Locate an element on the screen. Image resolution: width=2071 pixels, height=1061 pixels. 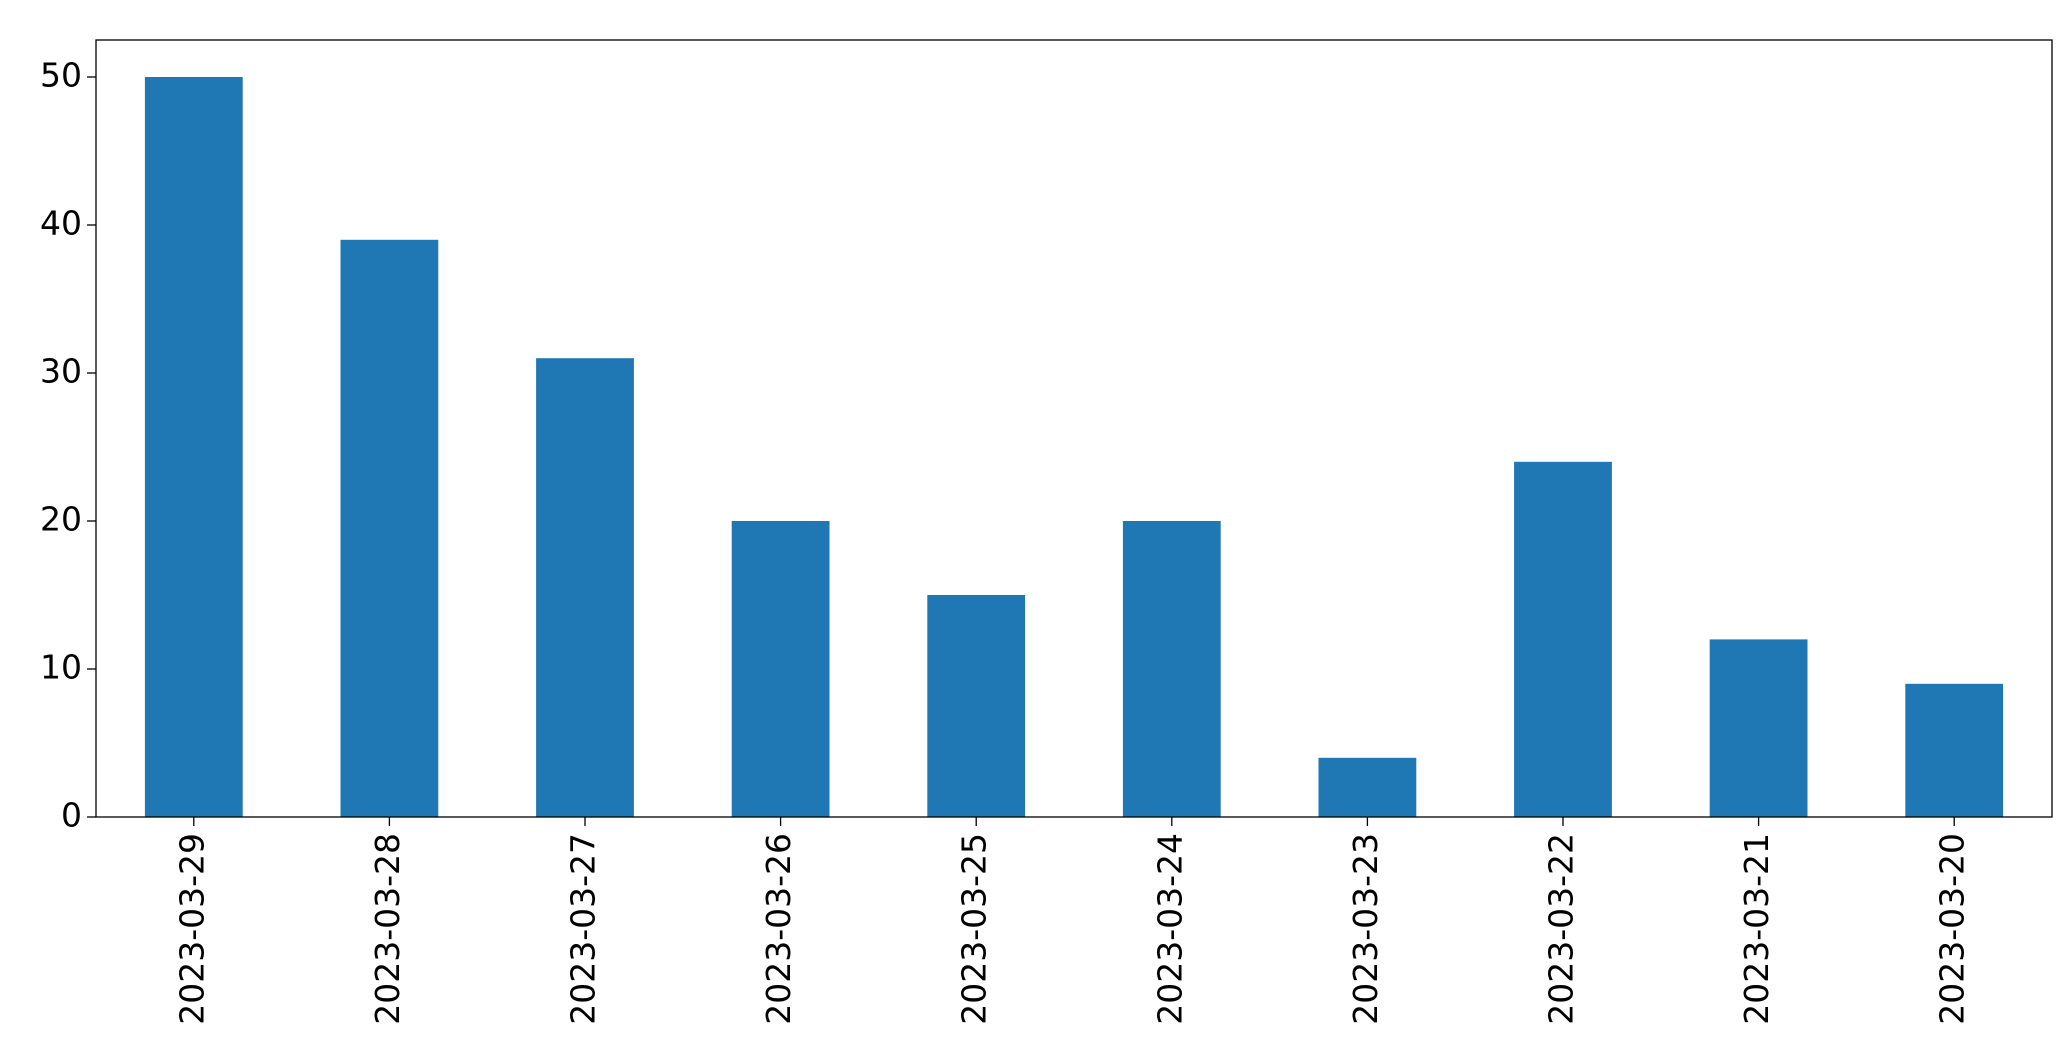
x-tick-label: 2023-03-24 is located at coordinates (1169, 929).